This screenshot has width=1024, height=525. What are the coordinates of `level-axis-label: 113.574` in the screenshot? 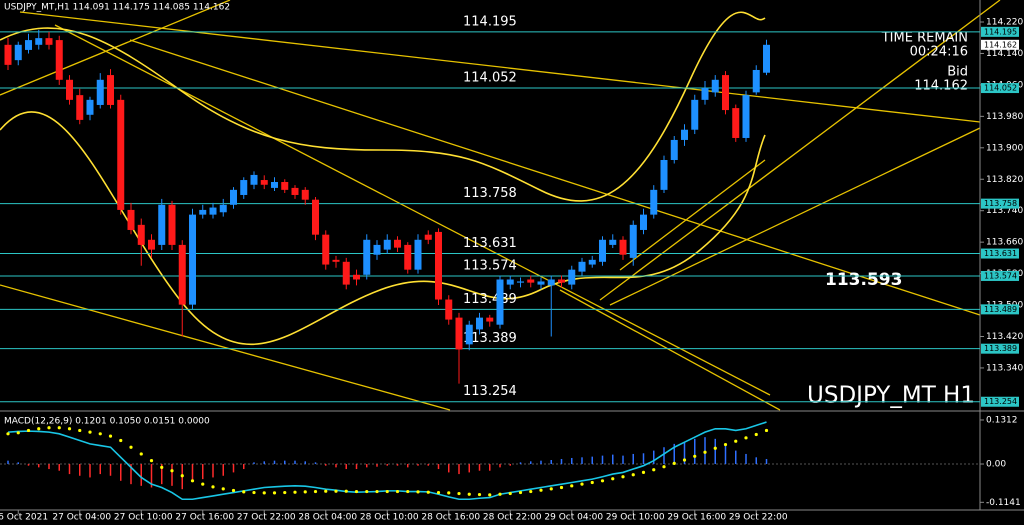 It's located at (1000, 275).